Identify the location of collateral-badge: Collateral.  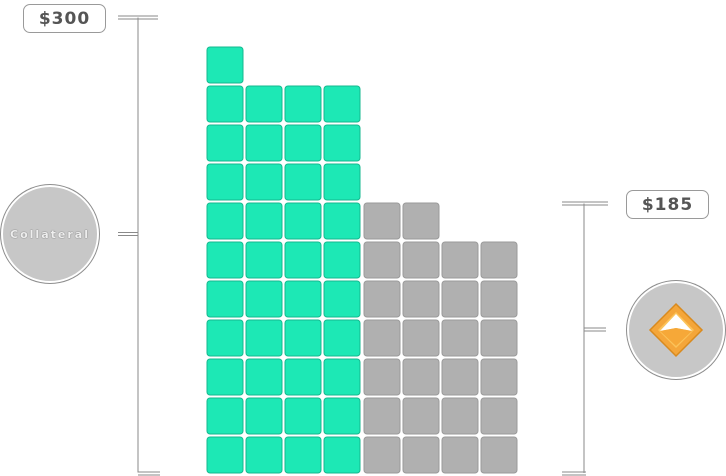
(50, 234).